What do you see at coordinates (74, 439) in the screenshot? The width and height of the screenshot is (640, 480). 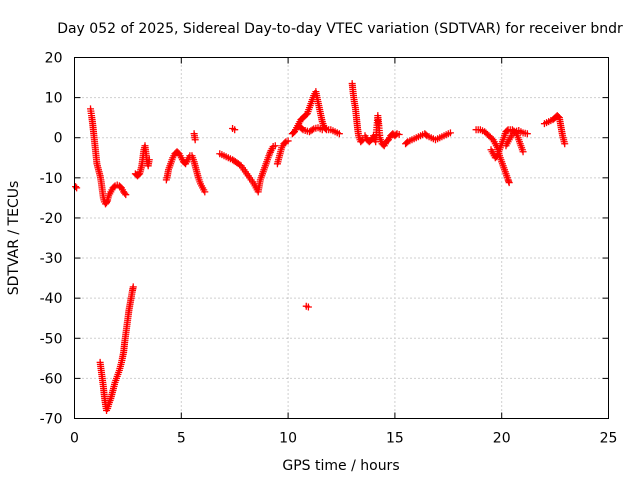 I see `x-tick-label: 0` at bounding box center [74, 439].